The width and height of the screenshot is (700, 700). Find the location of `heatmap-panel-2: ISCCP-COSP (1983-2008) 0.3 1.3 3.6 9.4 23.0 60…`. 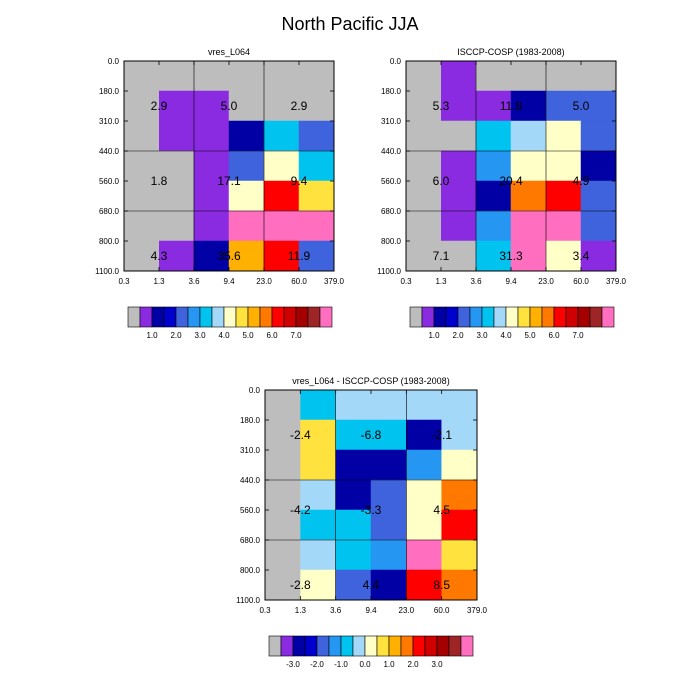

heatmap-panel-2: ISCCP-COSP (1983-2008) 0.3 1.3 3.6 9.4 23.0 60… is located at coordinates (501, 193).